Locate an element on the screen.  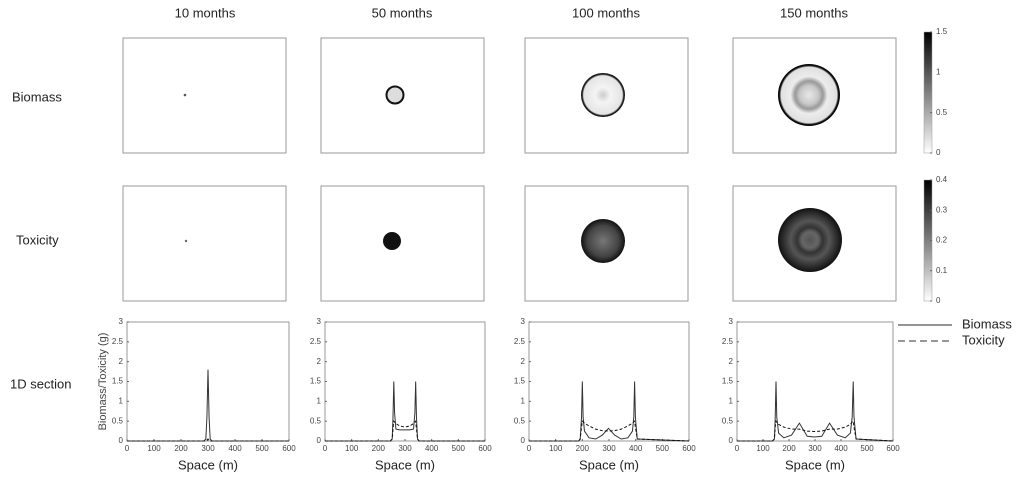
colorbar-tick-label: 0.5 is located at coordinates (942, 112).